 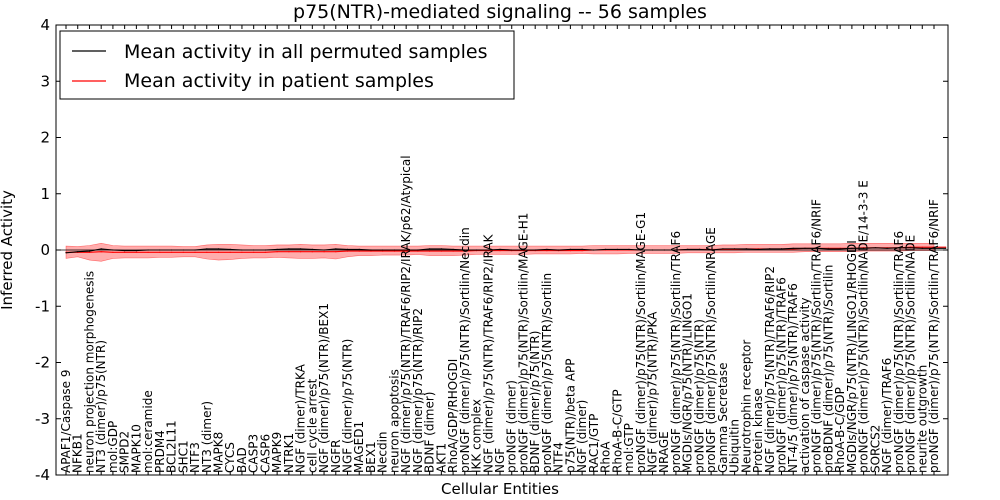 What do you see at coordinates (219, 452) in the screenshot?
I see `x-tick-label: MAPK8` at bounding box center [219, 452].